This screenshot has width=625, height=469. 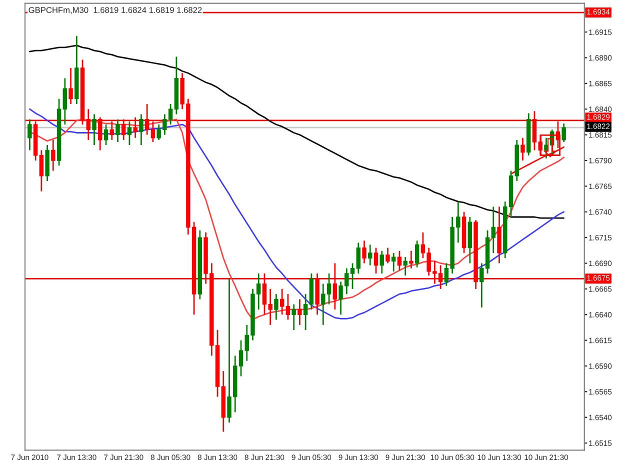 I want to click on chart-title: GBPCHFm,M30 1.6819 1.6824 1.6819 1.6822, so click(x=115, y=10).